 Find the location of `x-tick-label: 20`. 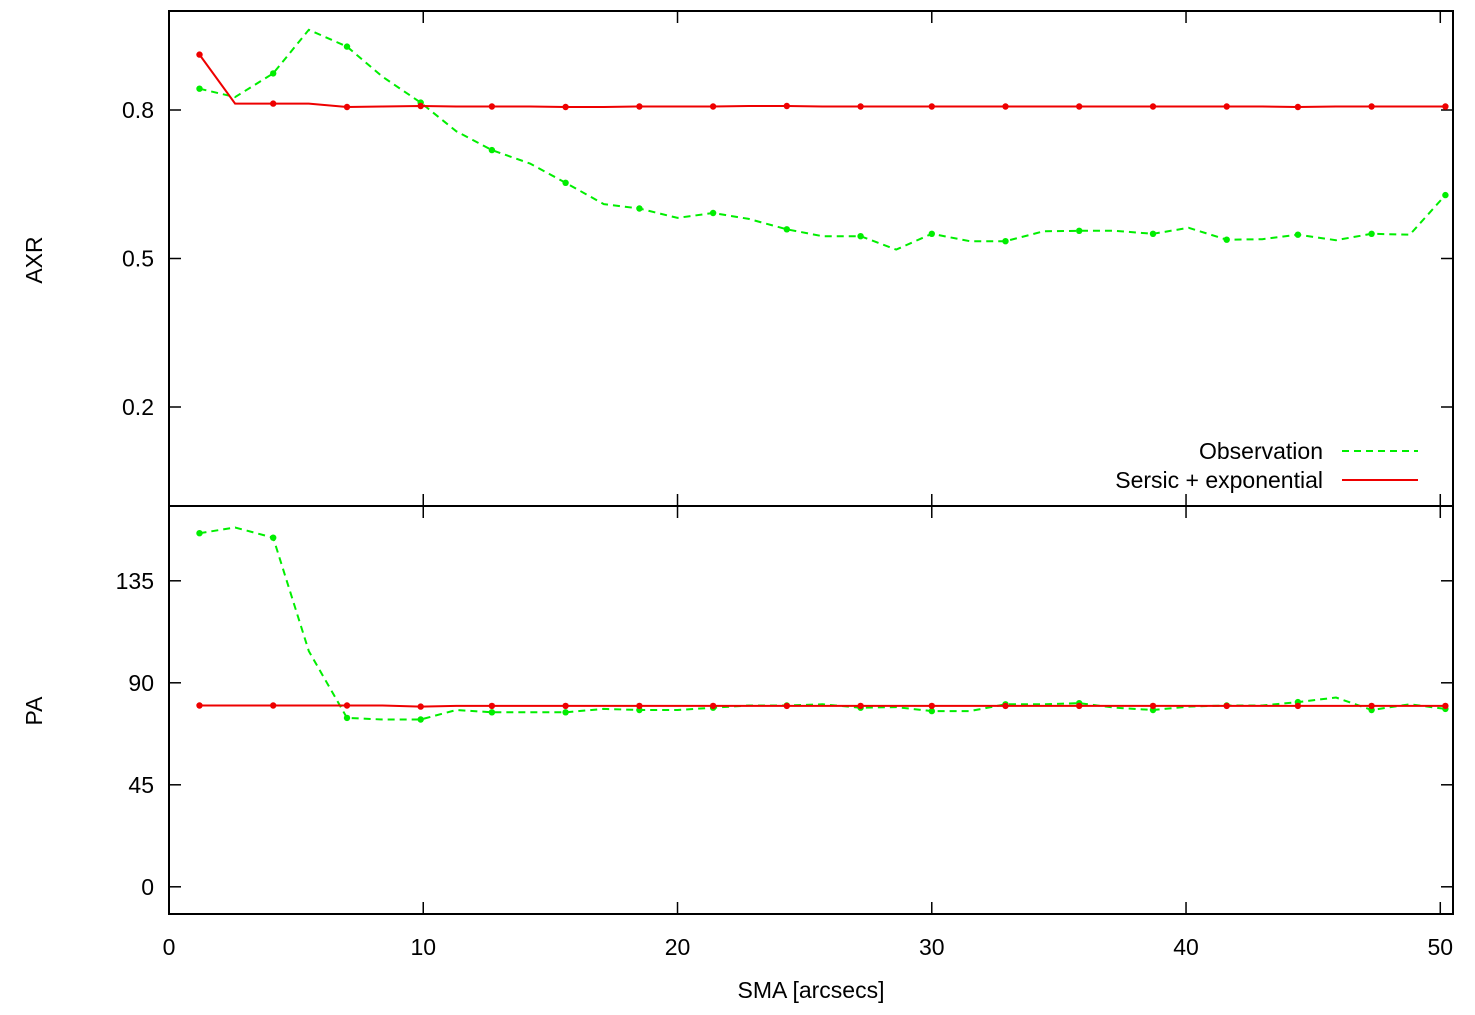

x-tick-label: 20 is located at coordinates (678, 947).